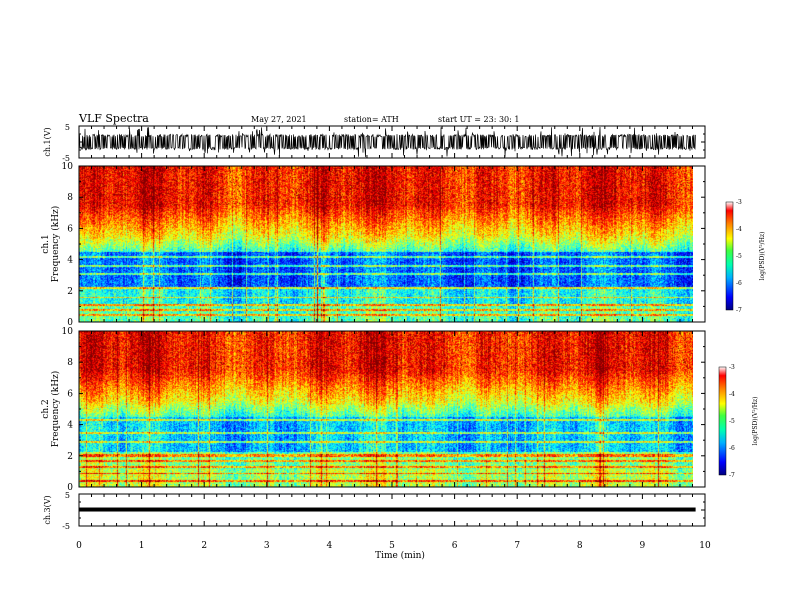 This screenshot has width=792, height=612. Describe the element at coordinates (113, 118) in the screenshot. I see `figure-title: VLF Spectra` at that location.